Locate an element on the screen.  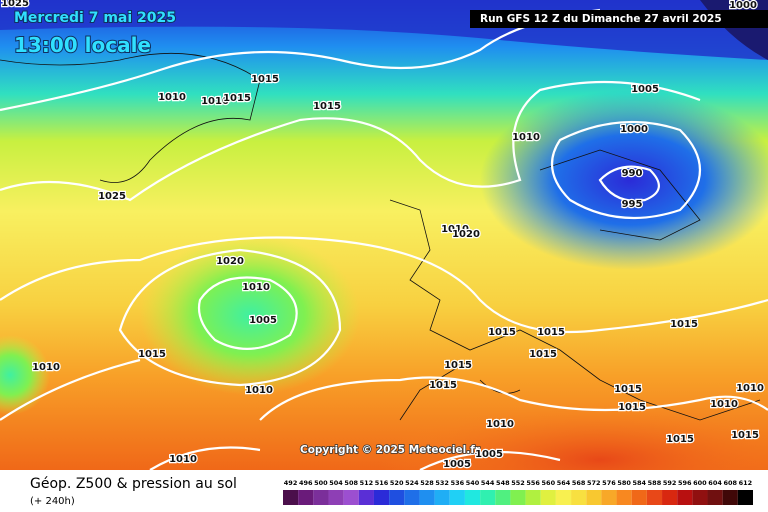
colorbar-label: 608 is located at coordinates (730, 483).